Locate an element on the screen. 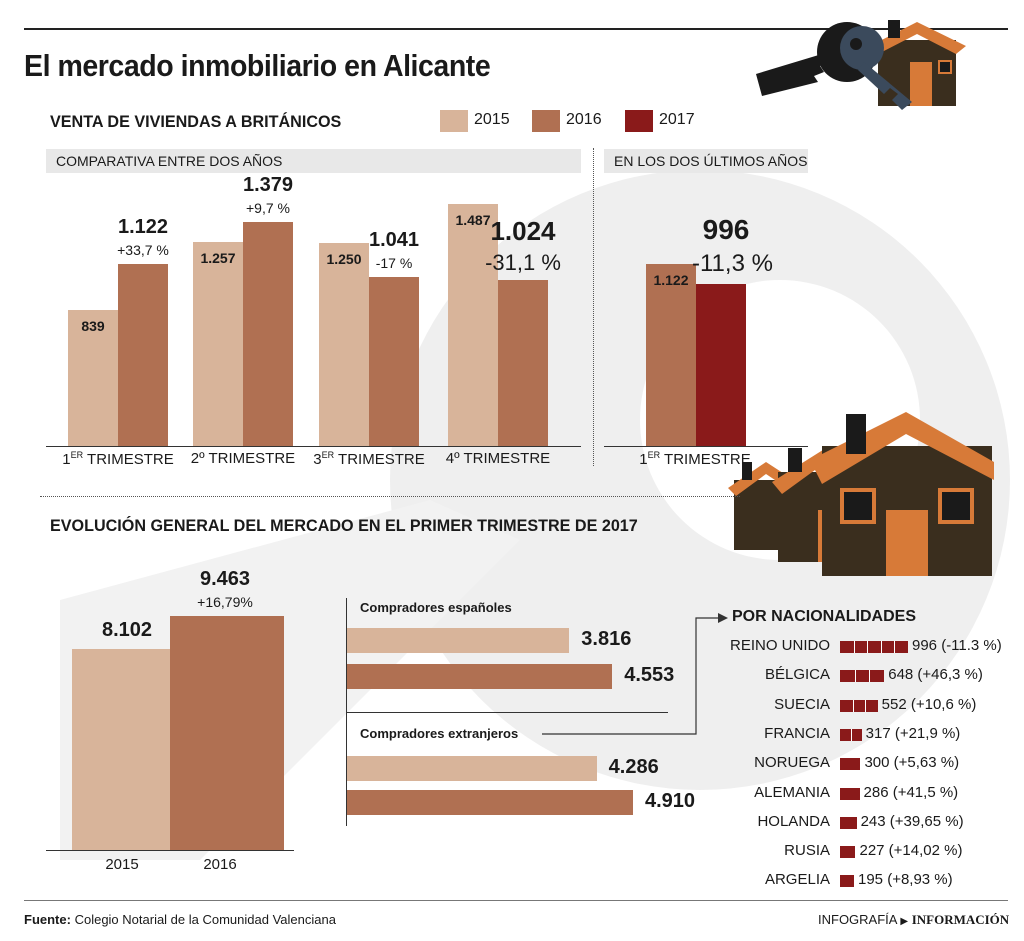 The width and height of the screenshot is (1024, 941). section-title-british-sales: VENTA DE VIVIENDAS A BRITÁNICOS is located at coordinates (196, 121).